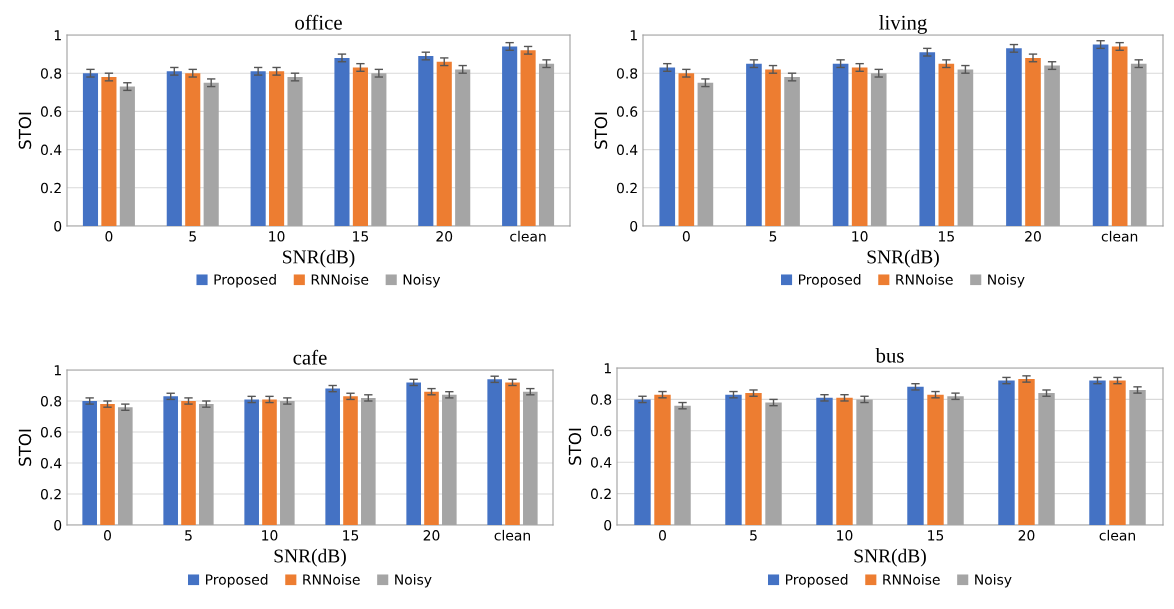 The image size is (1174, 609). Describe the element at coordinates (318, 22) in the screenshot. I see `chart-title: office` at that location.